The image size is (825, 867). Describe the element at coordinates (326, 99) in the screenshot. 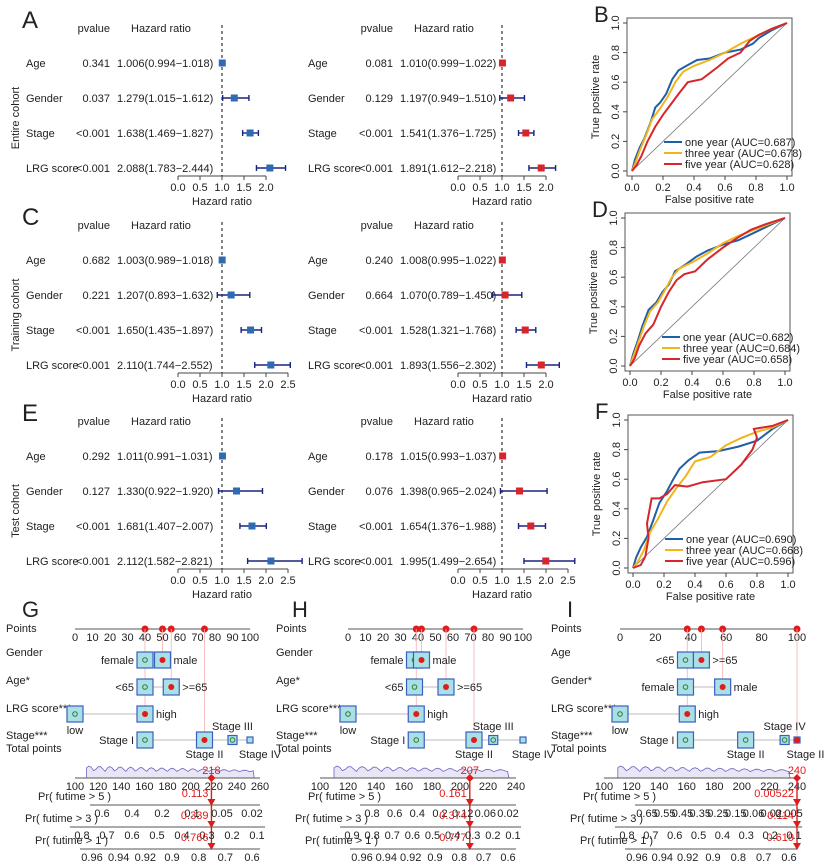

I see `row-label: Gender` at that location.